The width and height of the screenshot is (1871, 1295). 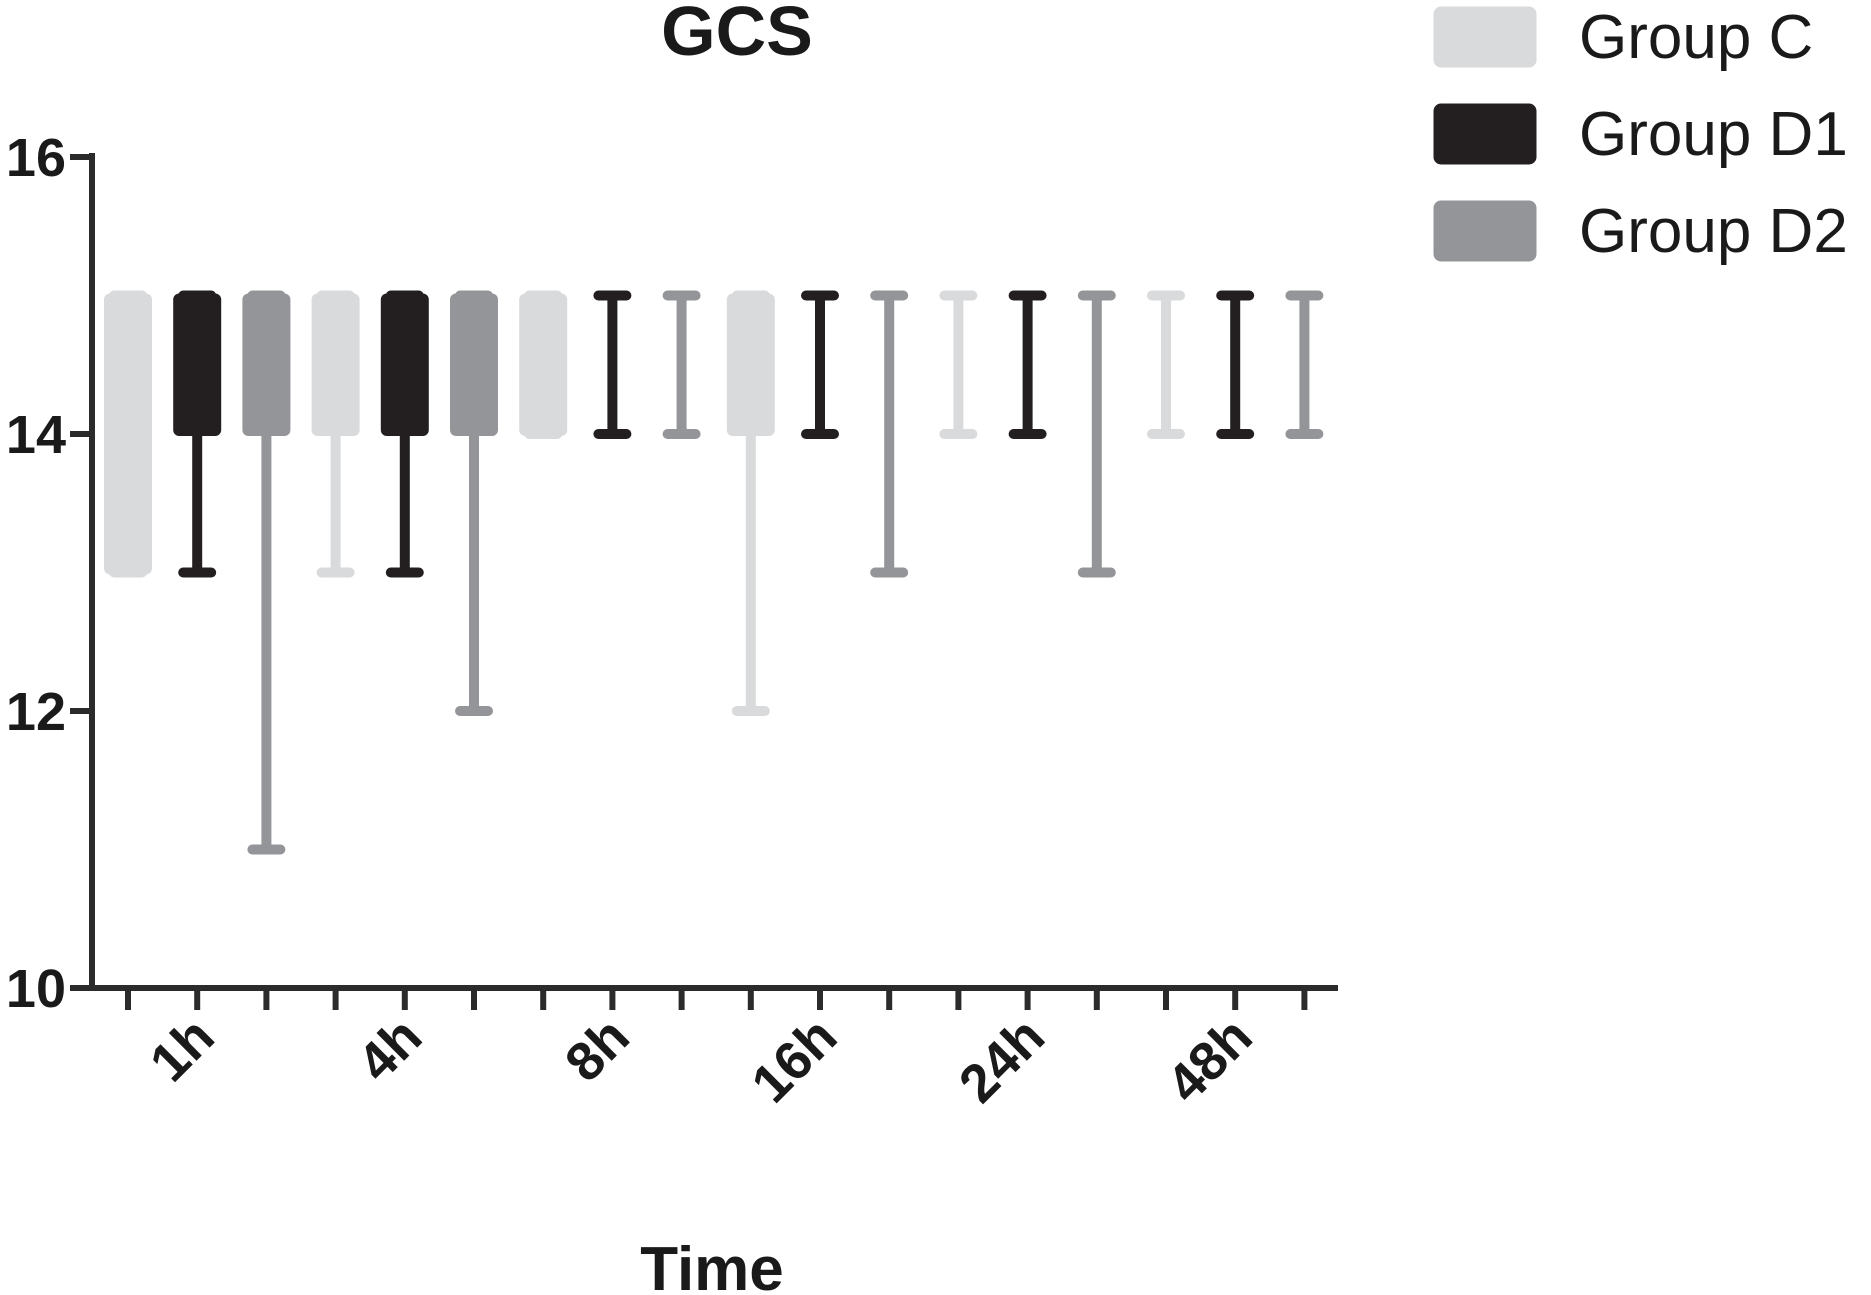 What do you see at coordinates (36, 158) in the screenshot?
I see `y-tick-label: 16` at bounding box center [36, 158].